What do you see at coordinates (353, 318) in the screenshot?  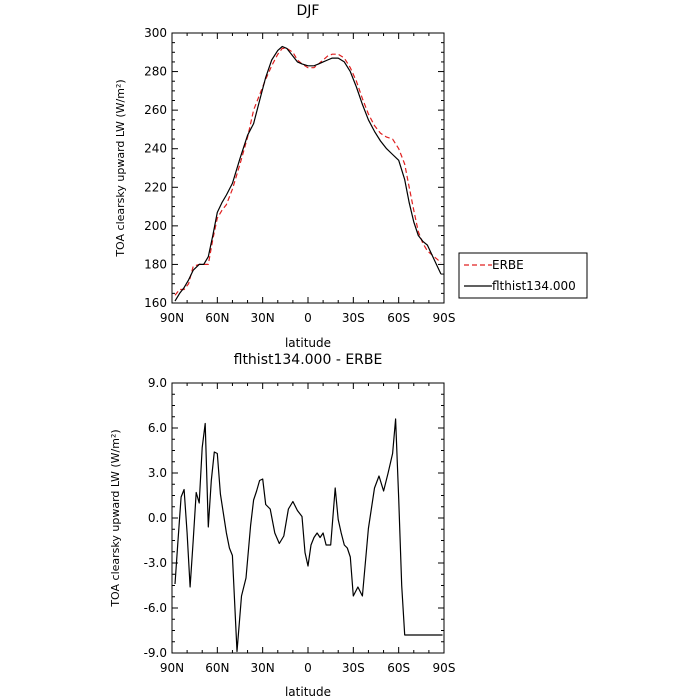 I see `top-x-tick-label: 30S` at bounding box center [353, 318].